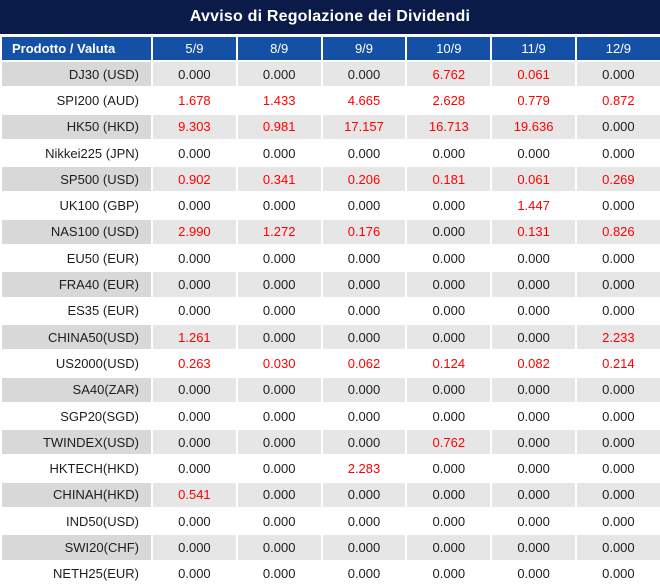 The width and height of the screenshot is (660, 587). I want to click on product-cell: UK100 (GBP), so click(76, 205).